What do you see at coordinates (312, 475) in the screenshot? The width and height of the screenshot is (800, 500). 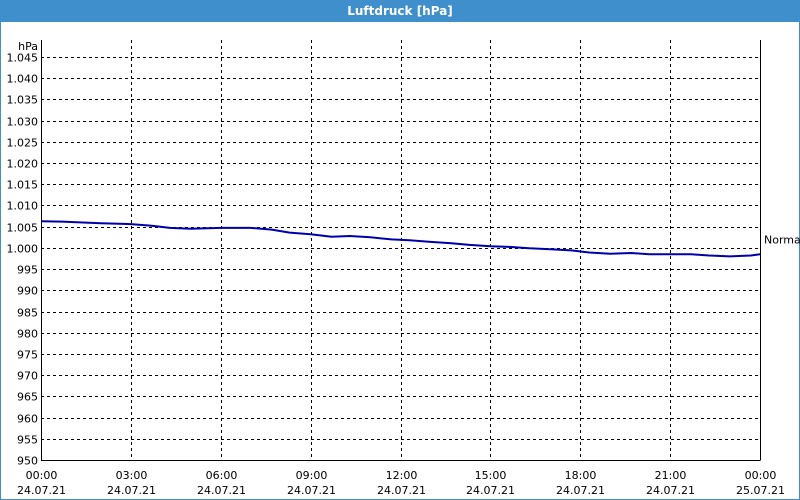 I see `x-tick-time-label: 09:00` at bounding box center [312, 475].